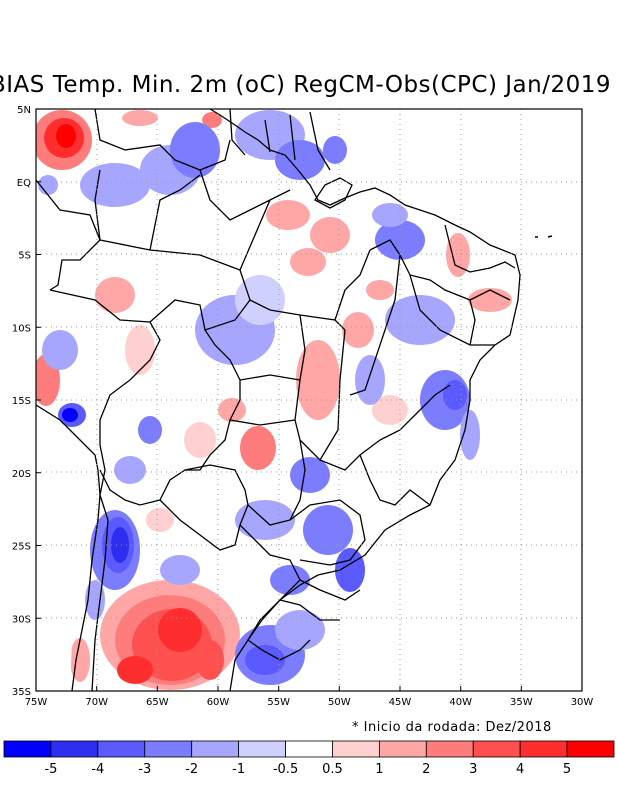  What do you see at coordinates (140, 118) in the screenshot?
I see `anomaly-colombia-warm-east` at bounding box center [140, 118].